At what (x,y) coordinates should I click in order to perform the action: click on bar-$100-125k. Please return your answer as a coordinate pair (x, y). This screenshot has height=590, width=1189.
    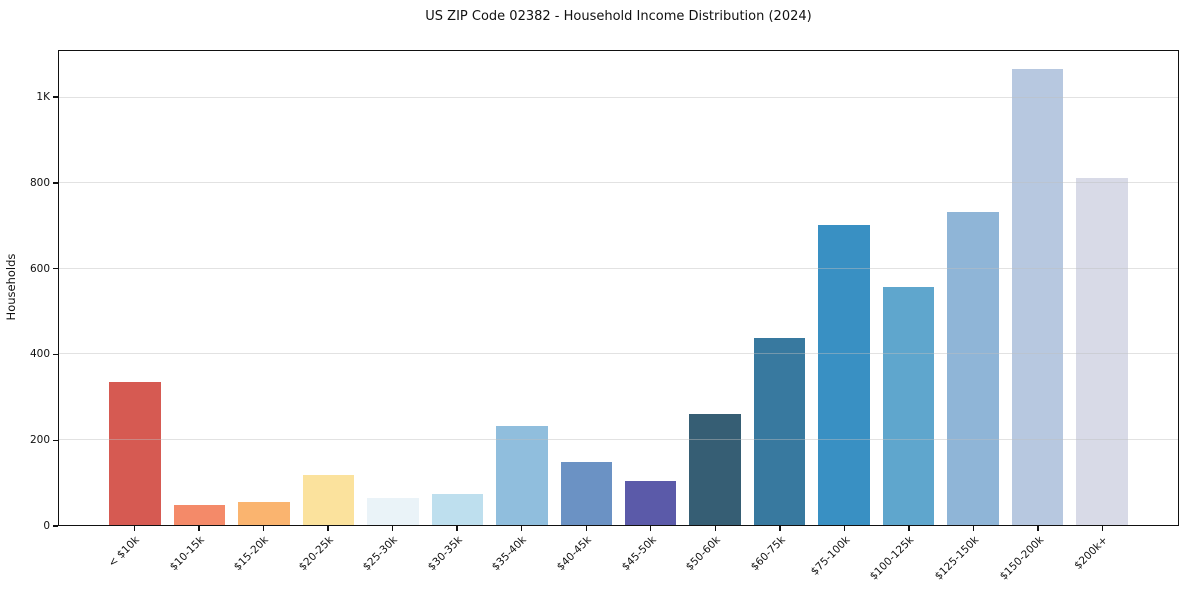
    Looking at the image, I should click on (908, 405).